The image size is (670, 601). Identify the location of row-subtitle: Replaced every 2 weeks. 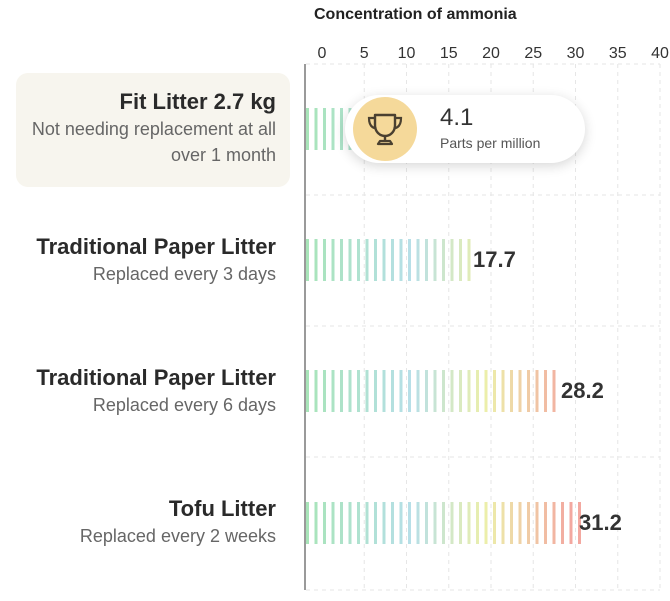
(177, 536).